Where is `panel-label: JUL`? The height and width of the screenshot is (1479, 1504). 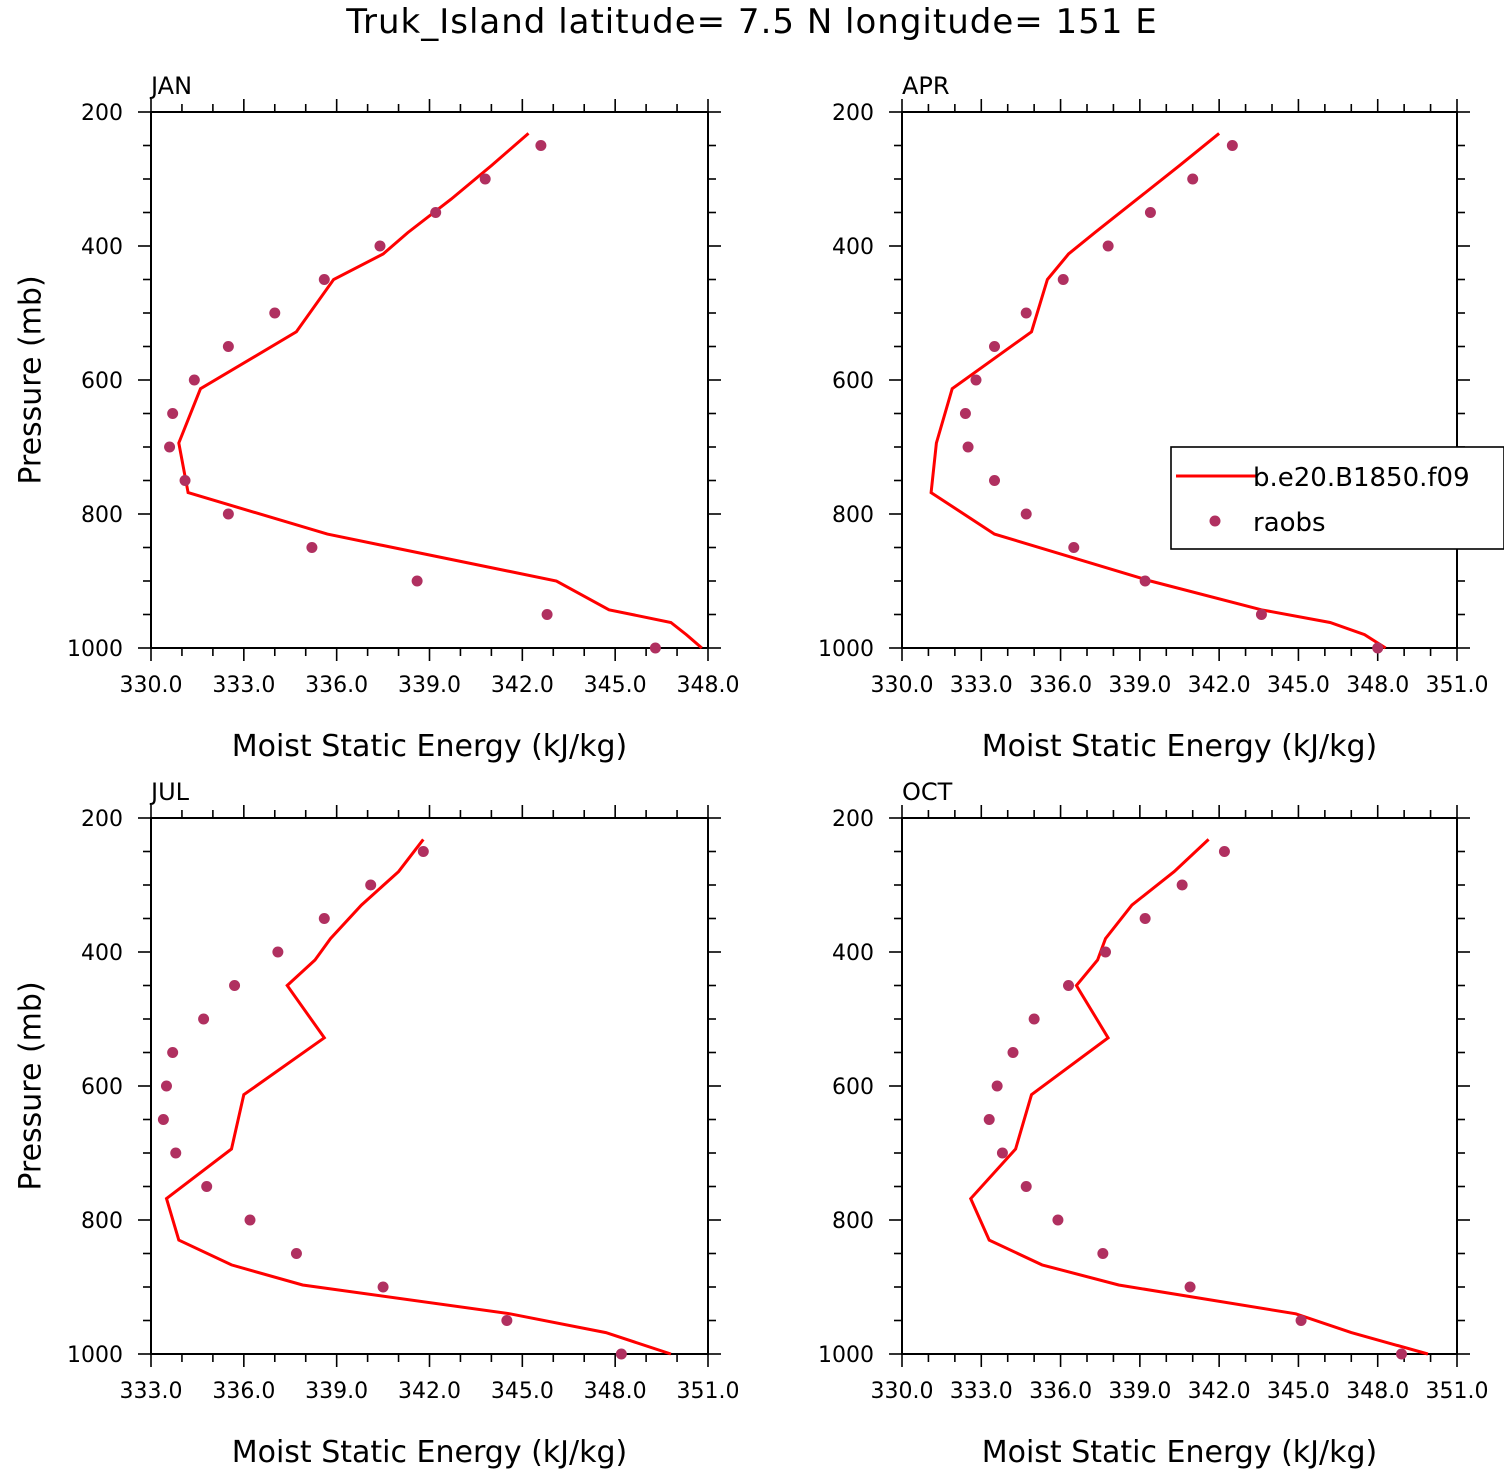 panel-label: JUL is located at coordinates (169, 792).